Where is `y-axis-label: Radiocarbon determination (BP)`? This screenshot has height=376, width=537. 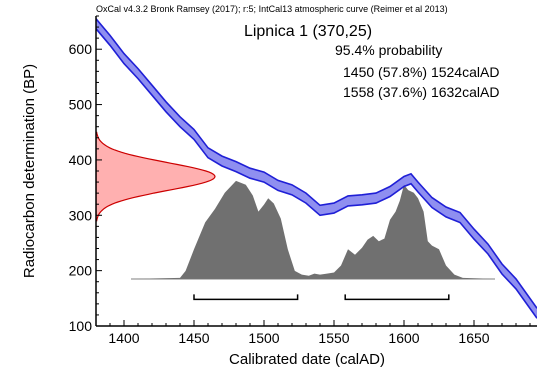 y-axis-label: Radiocarbon determination (BP) is located at coordinates (29, 171).